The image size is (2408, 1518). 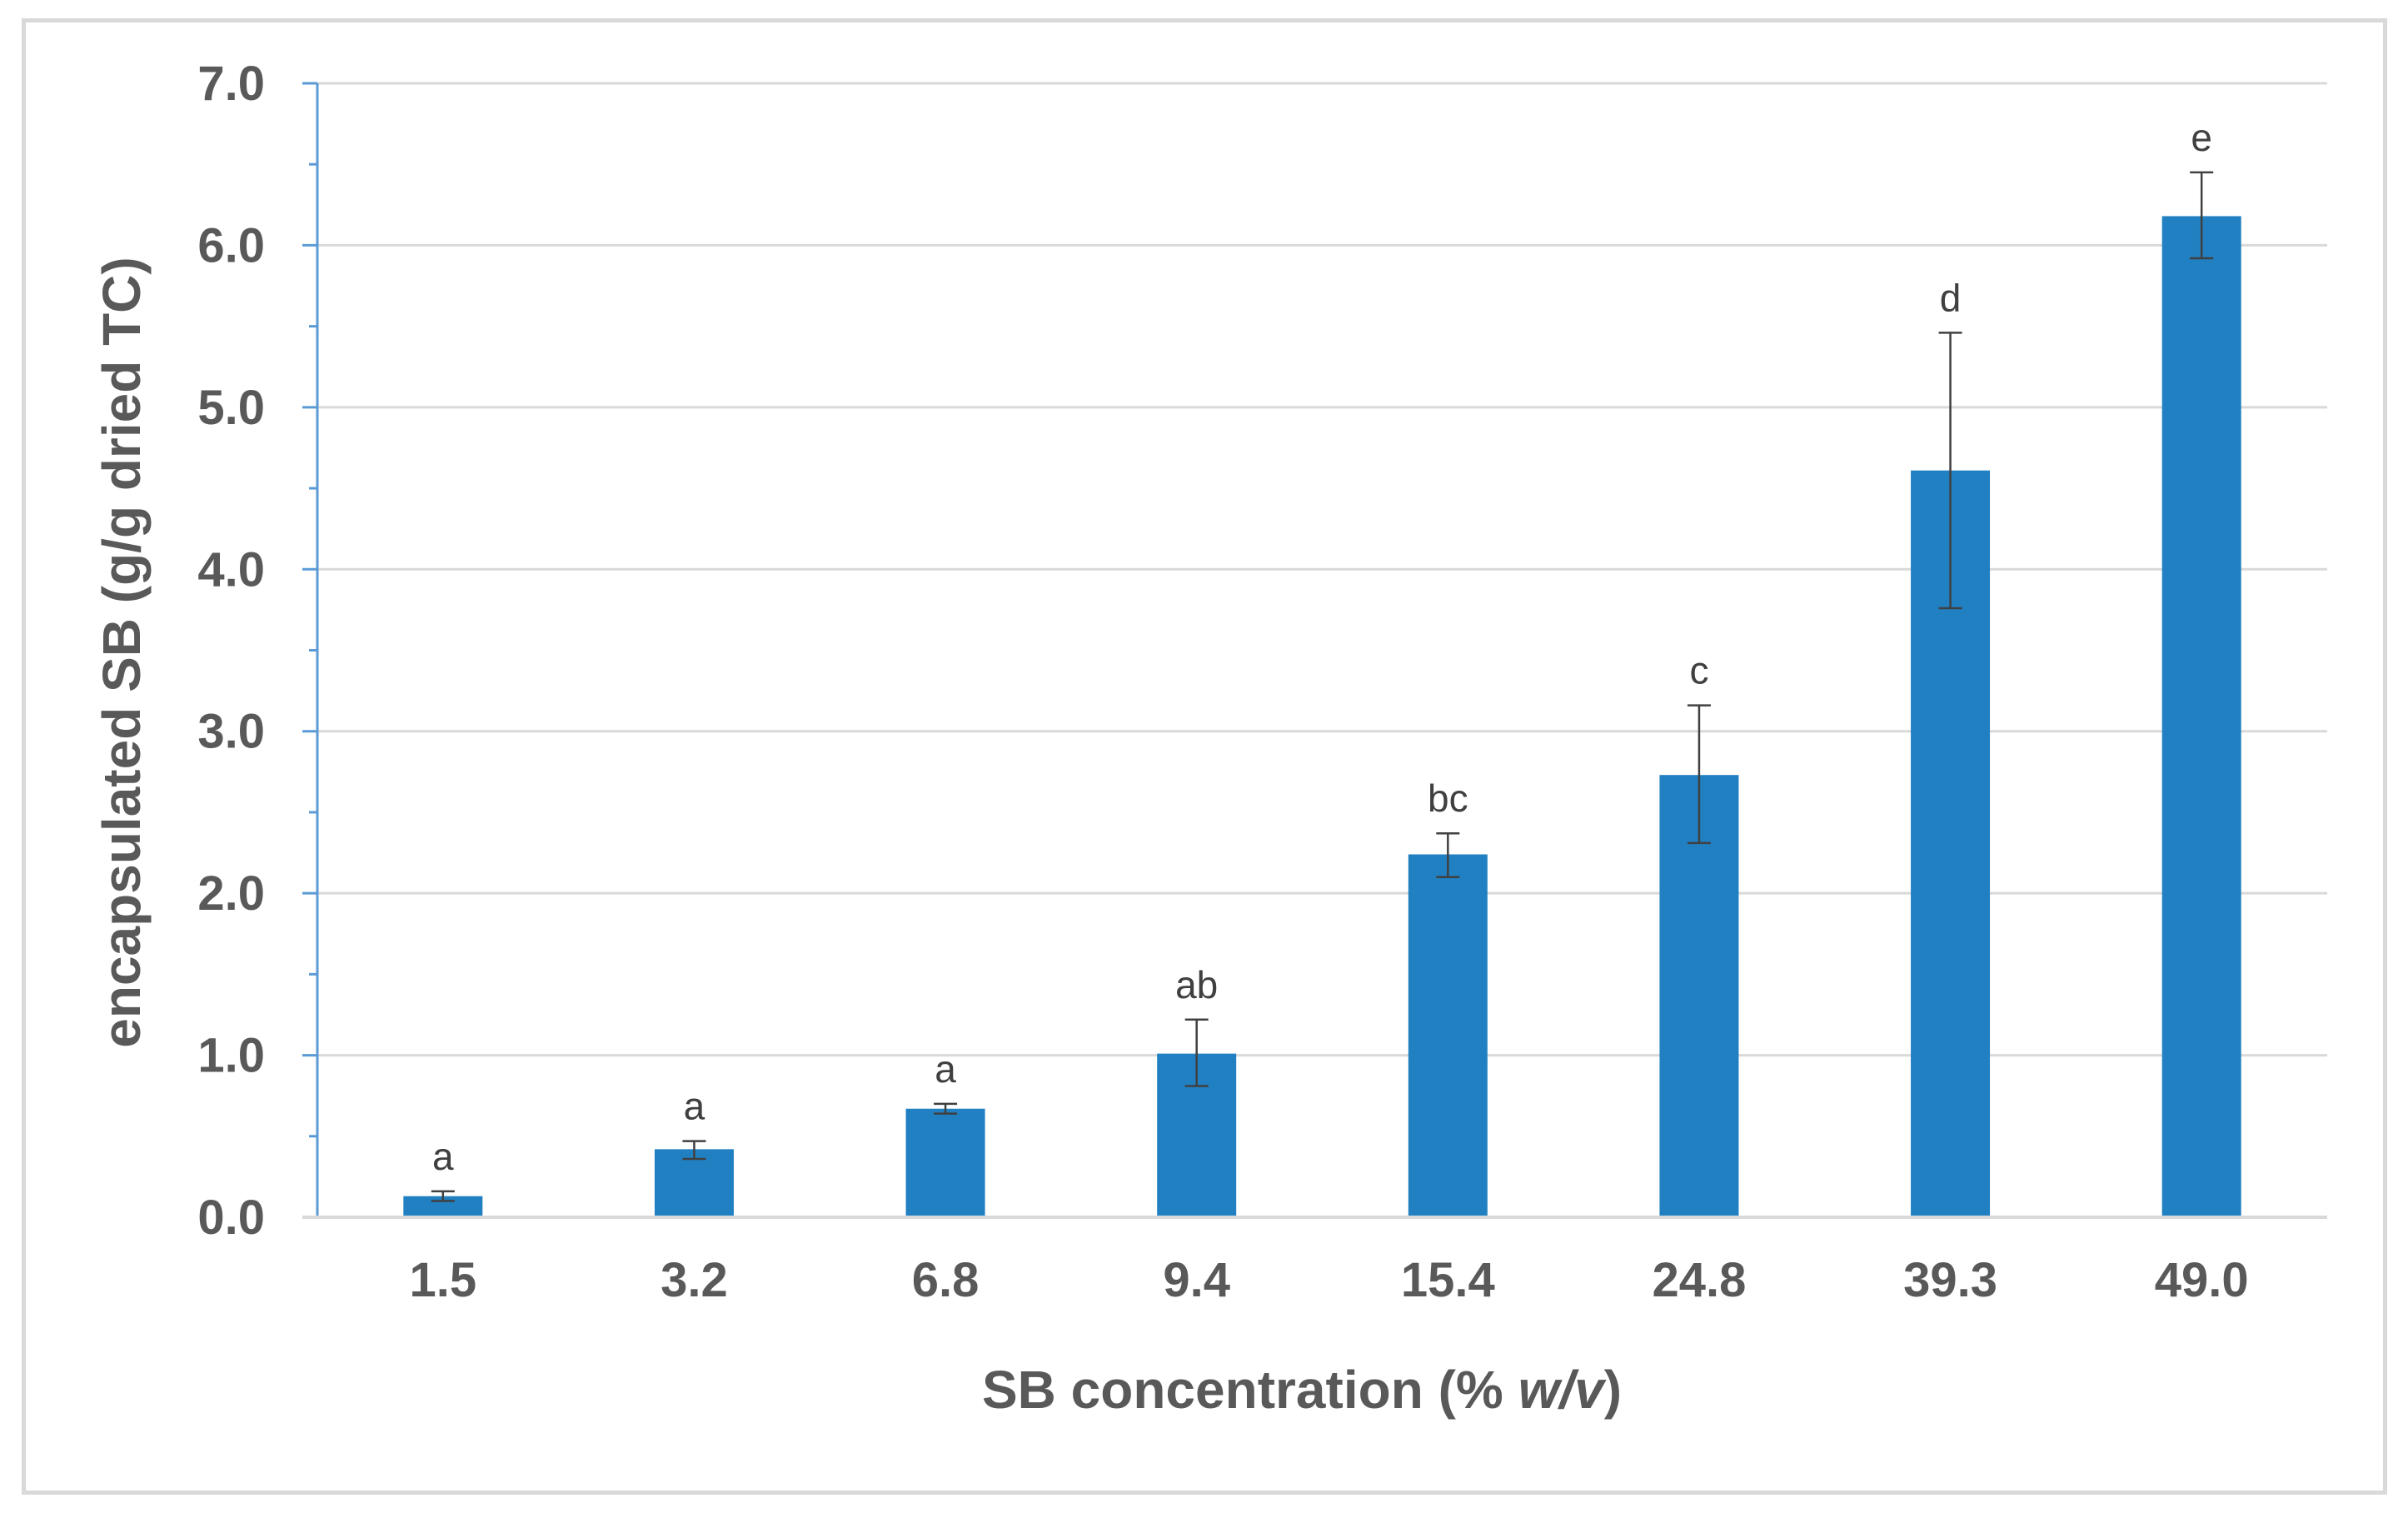 What do you see at coordinates (231, 245) in the screenshot?
I see `y-tick-label: 6.0` at bounding box center [231, 245].